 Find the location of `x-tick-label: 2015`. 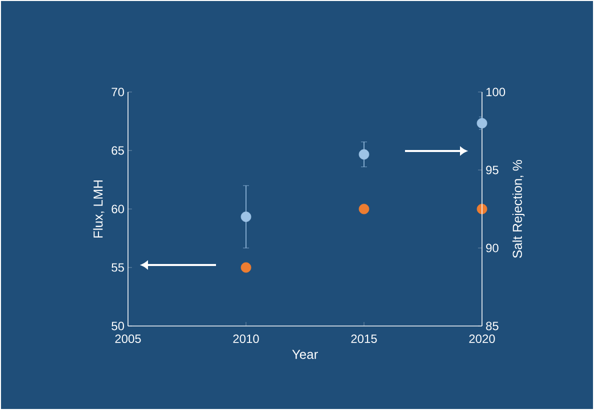

x-tick-label: 2015 is located at coordinates (364, 339).